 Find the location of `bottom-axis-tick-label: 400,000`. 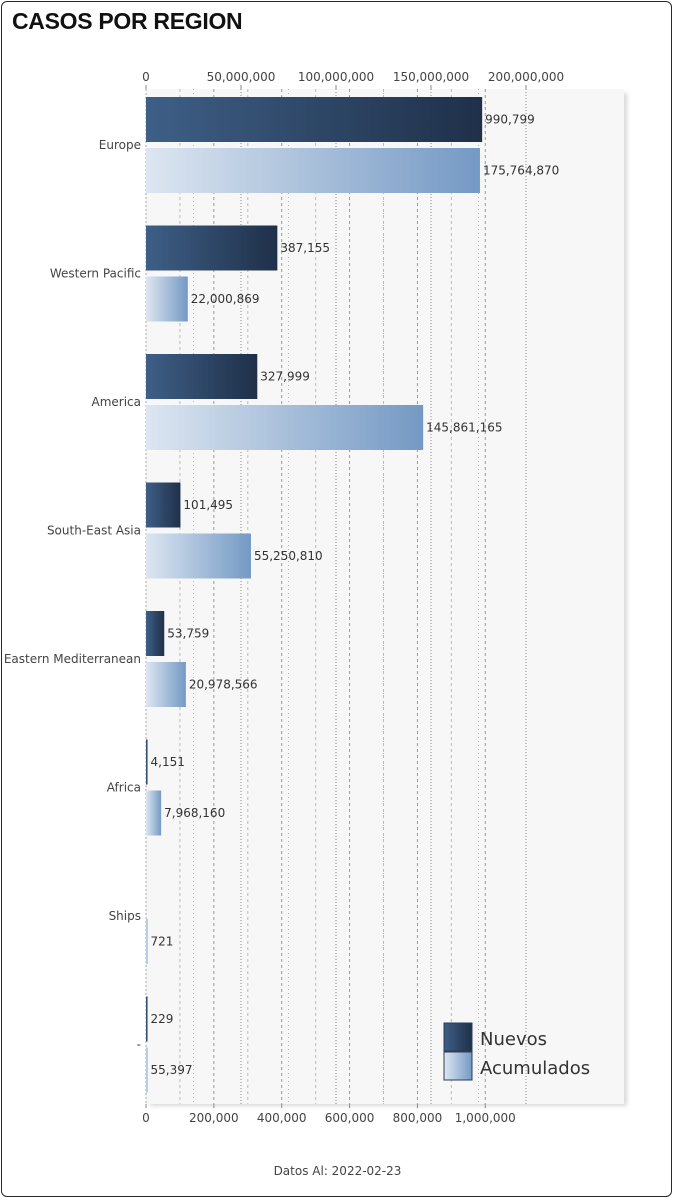

bottom-axis-tick-label: 400,000 is located at coordinates (282, 1118).